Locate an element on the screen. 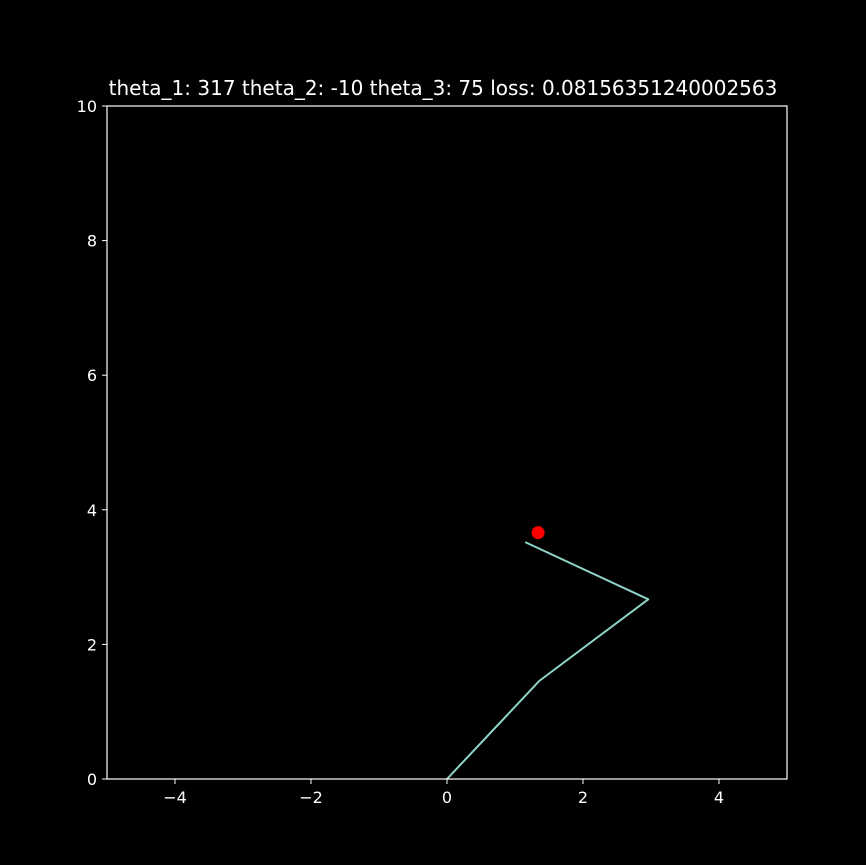  x-tick-label: −4 is located at coordinates (175, 797).